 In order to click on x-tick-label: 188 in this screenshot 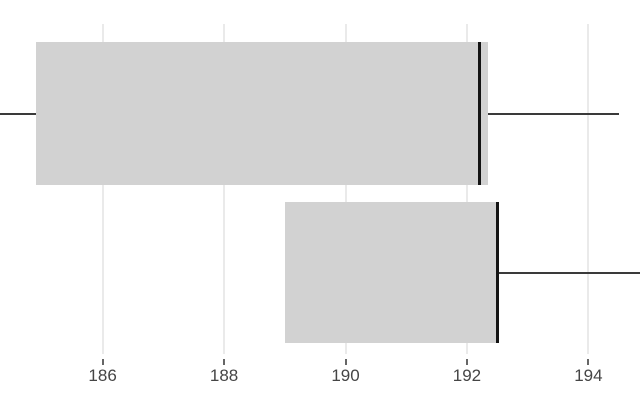, I will do `click(224, 375)`.